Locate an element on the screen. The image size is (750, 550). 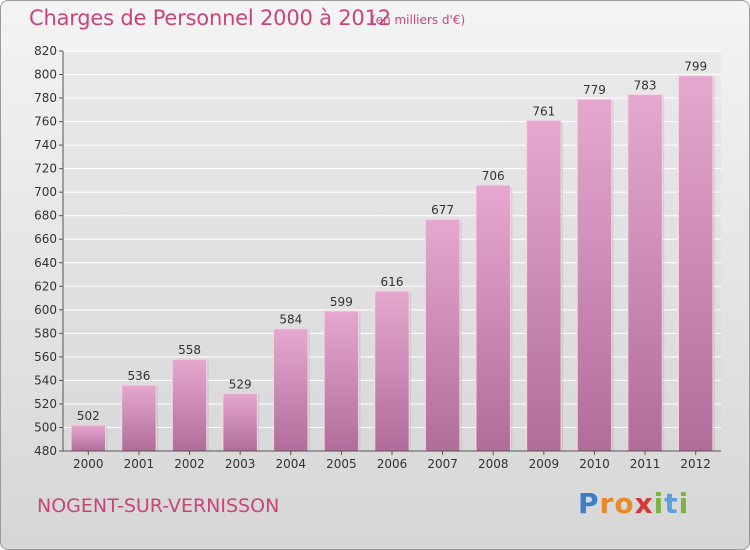
data-label: 677 is located at coordinates (442, 210).